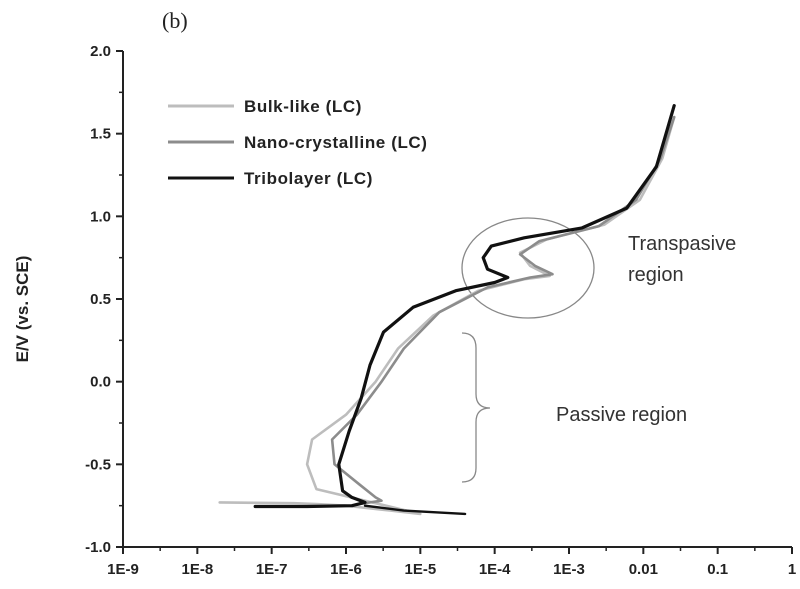 This screenshot has width=800, height=589. What do you see at coordinates (420, 569) in the screenshot?
I see `x-tick-label: 1E-5` at bounding box center [420, 569].